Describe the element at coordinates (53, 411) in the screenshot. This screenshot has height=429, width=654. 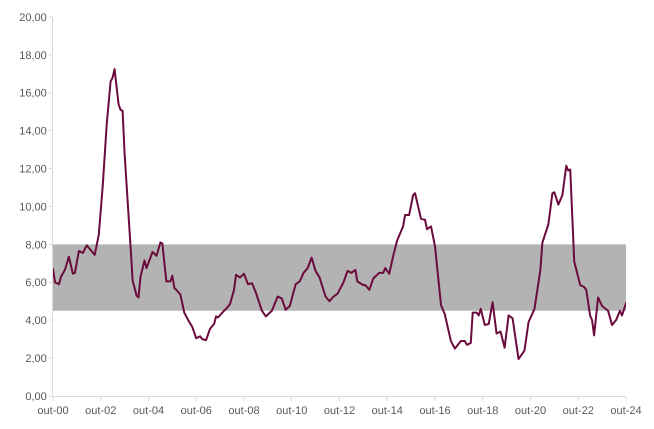
I see `x-tick-label: out-00` at that location.